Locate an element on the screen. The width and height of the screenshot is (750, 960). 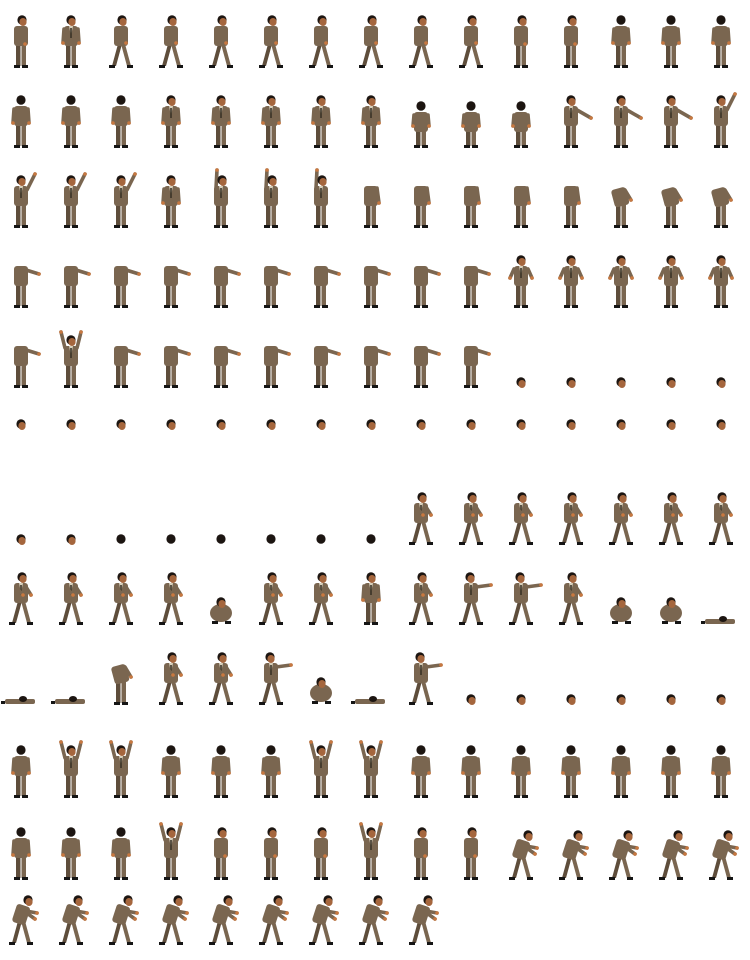
sprite-frame-head-back is located at coordinates (275, 506).